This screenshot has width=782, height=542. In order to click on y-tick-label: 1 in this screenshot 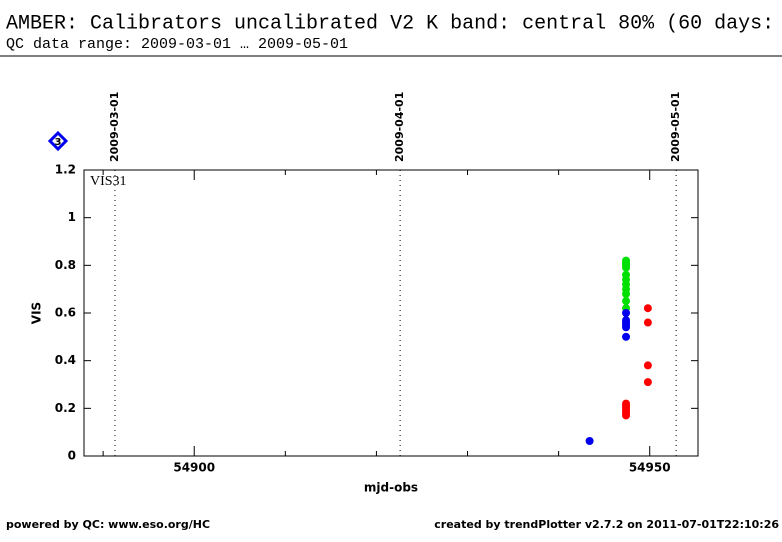, I will do `click(72, 217)`.